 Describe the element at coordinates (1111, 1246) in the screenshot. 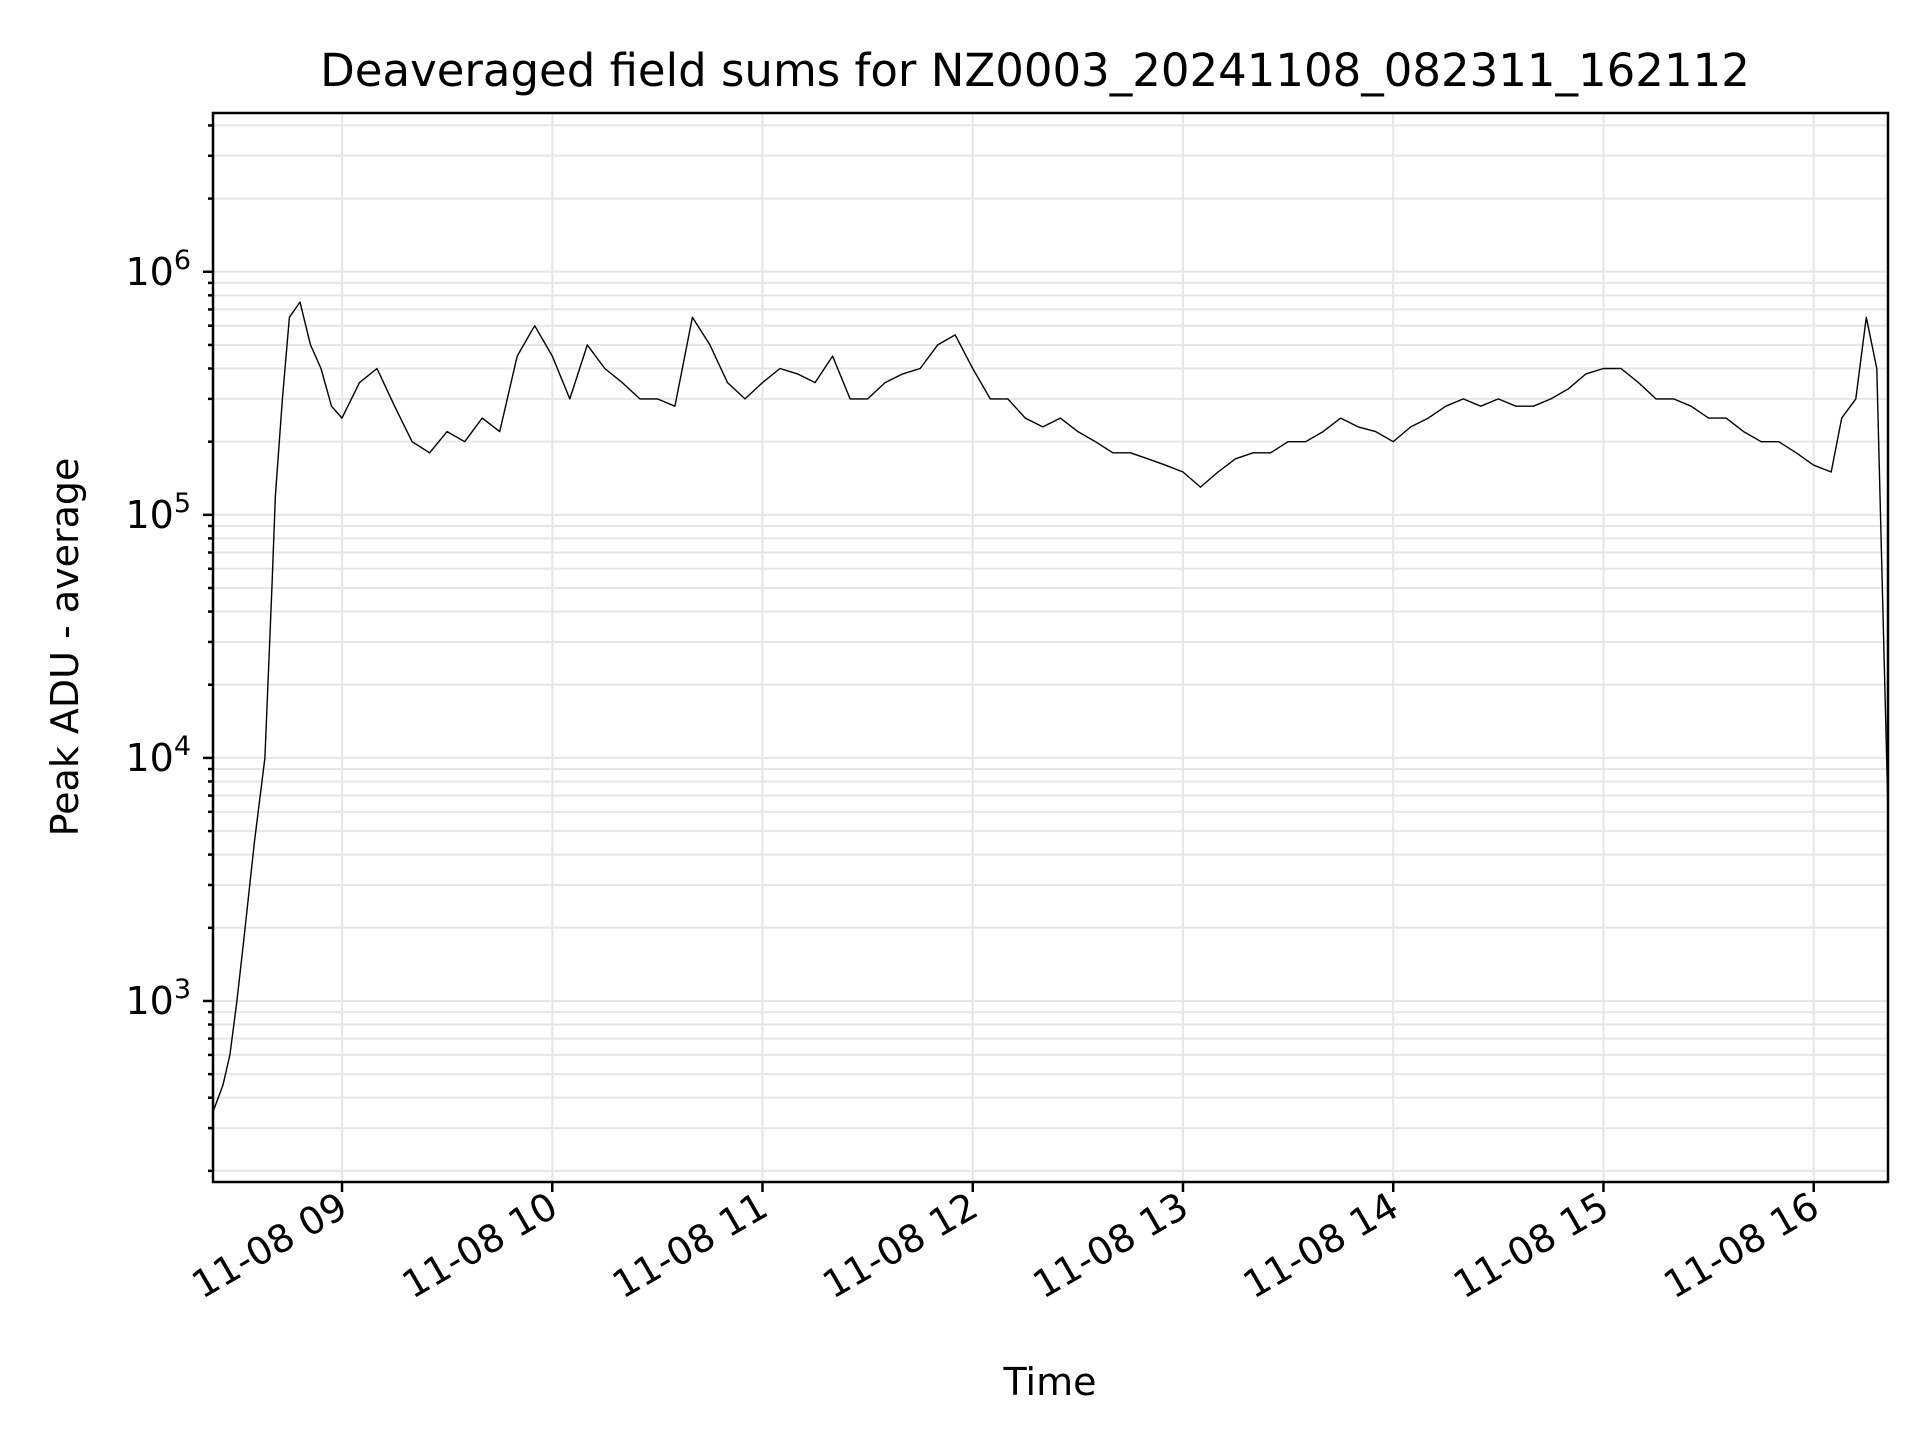

I see `x-tick-label: 11-08 13` at that location.